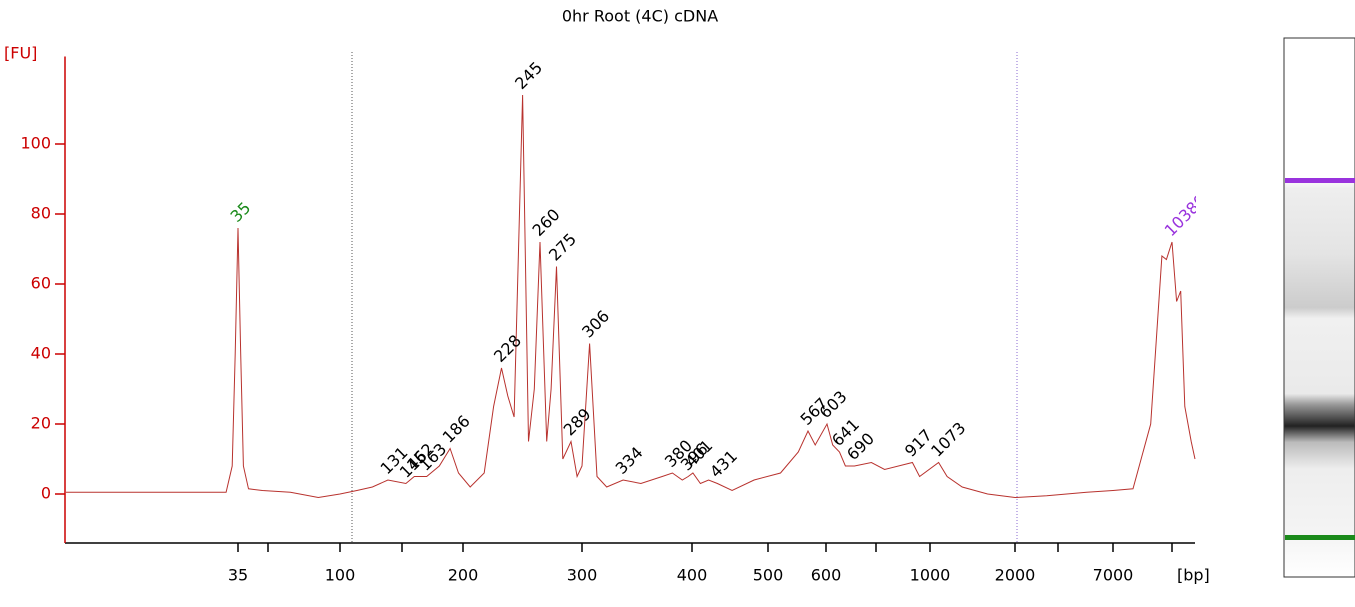  What do you see at coordinates (562, 246) in the screenshot?
I see `peak-label: 275` at bounding box center [562, 246].